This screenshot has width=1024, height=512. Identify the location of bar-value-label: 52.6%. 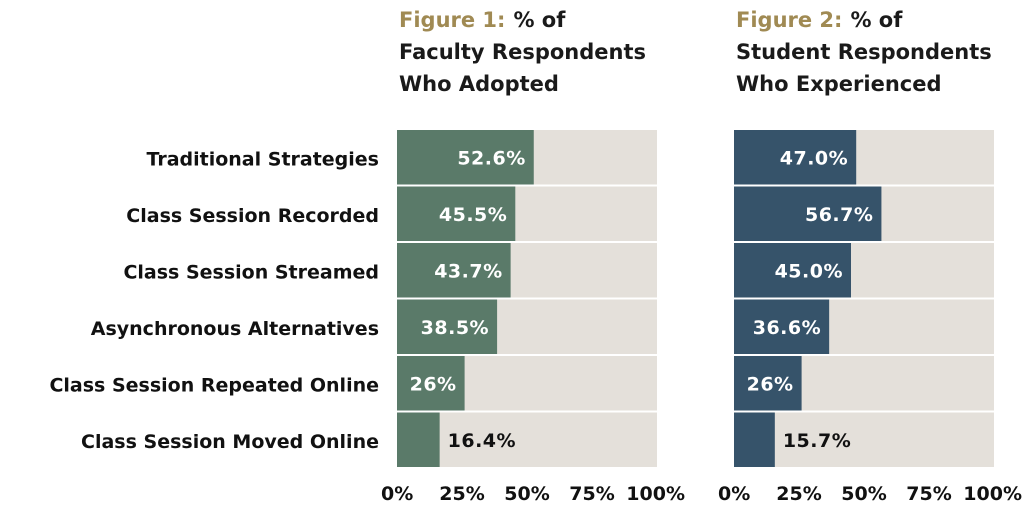
(491, 158).